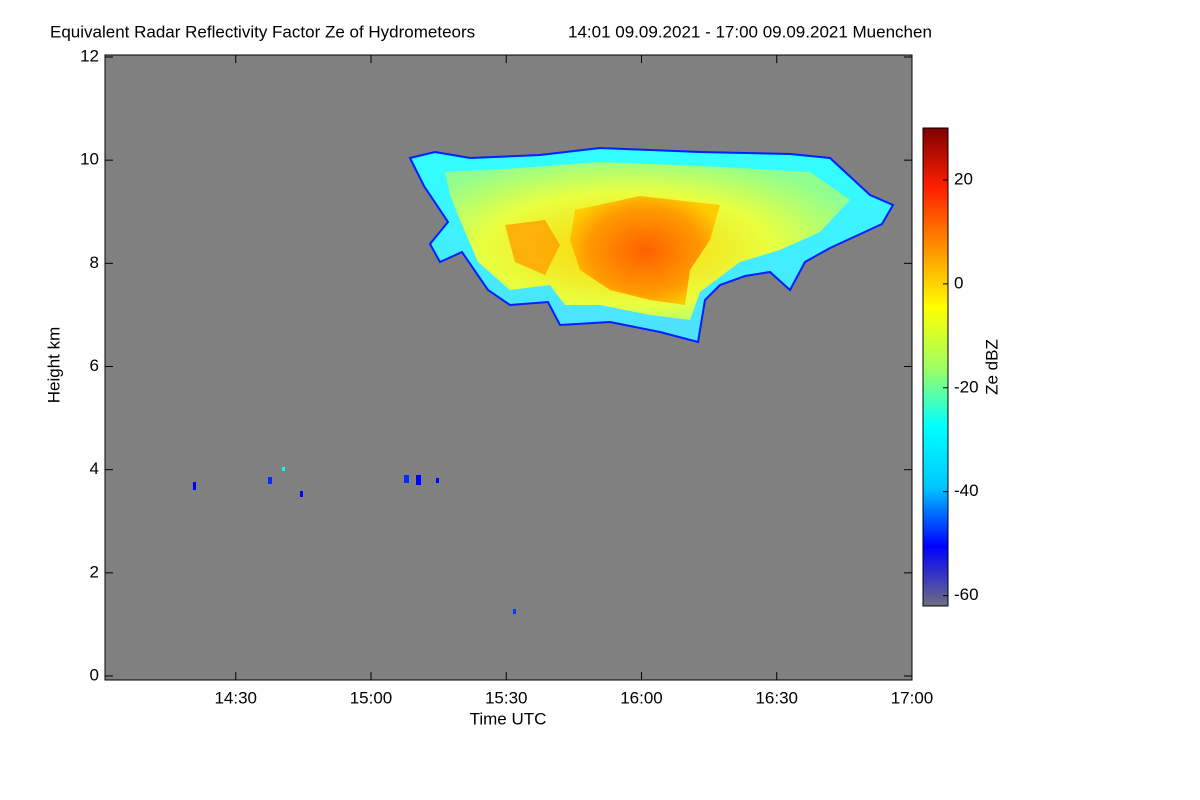 The width and height of the screenshot is (1200, 800). Describe the element at coordinates (235, 697) in the screenshot. I see `x-tick-label: 14:30` at that location.